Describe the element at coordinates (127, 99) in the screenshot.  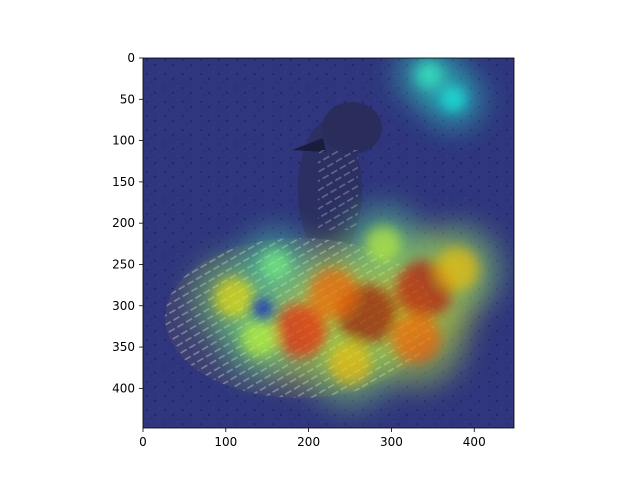
I see `y-tick-label: 50` at that location.